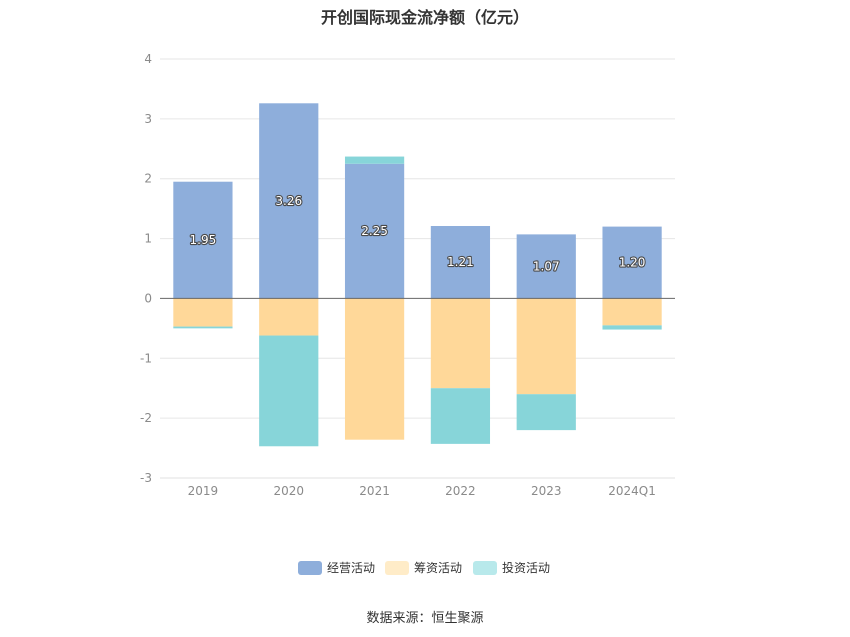 This screenshot has width=850, height=637. What do you see at coordinates (148, 239) in the screenshot?
I see `y-tick-label: 1` at bounding box center [148, 239].